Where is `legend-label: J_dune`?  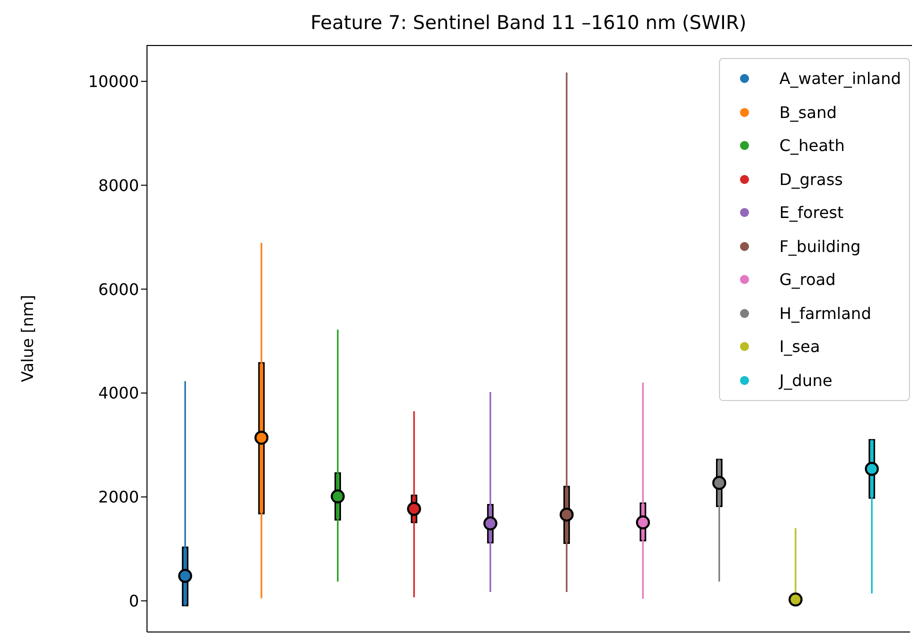 legend-label: J_dune is located at coordinates (805, 380).